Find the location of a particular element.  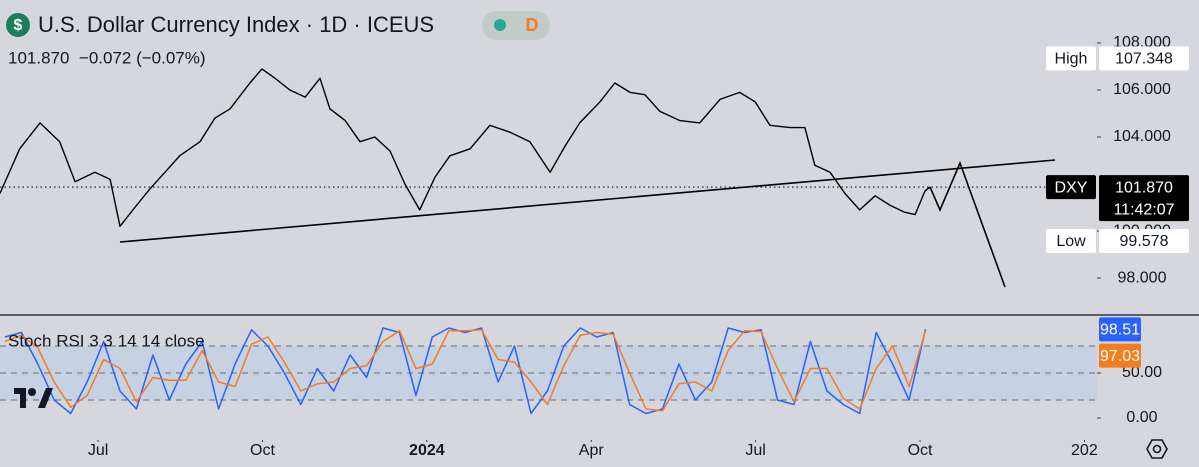

y-tick-label: 106.000 is located at coordinates (1142, 89).